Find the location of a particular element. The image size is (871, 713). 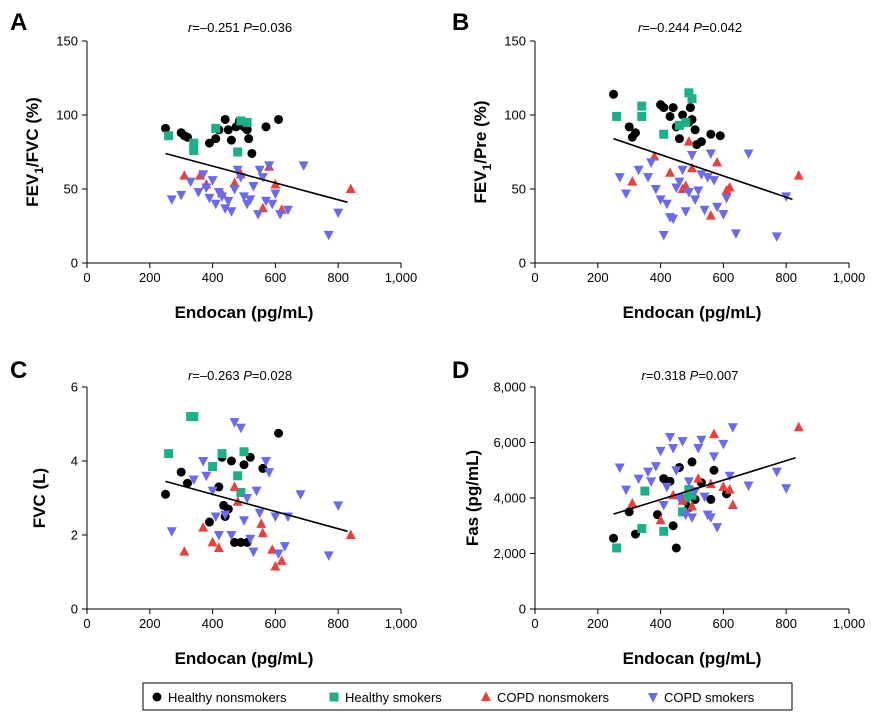

y-tick-label: 2 is located at coordinates (74, 535).